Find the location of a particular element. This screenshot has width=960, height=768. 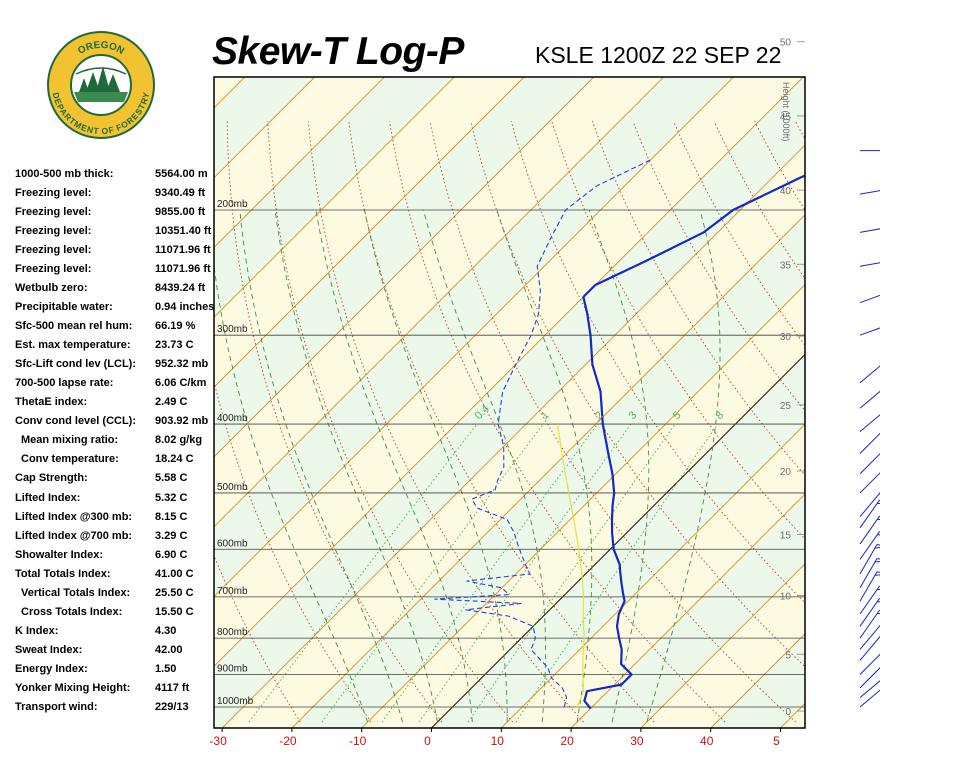

index-value: 18.24 C is located at coordinates (174, 459).